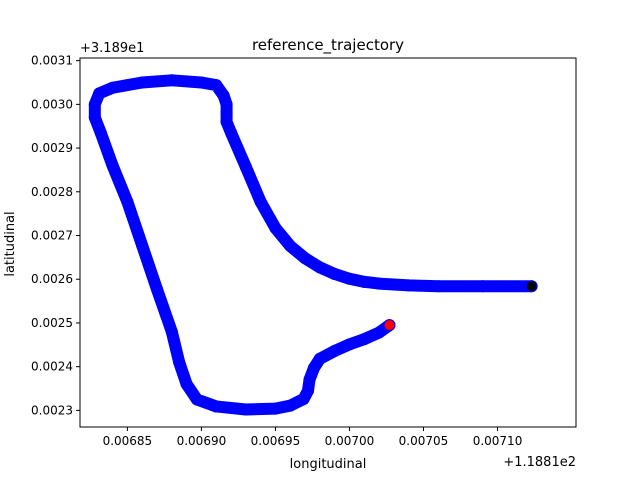  I want to click on y-tick-label: 0.0025, so click(52, 323).